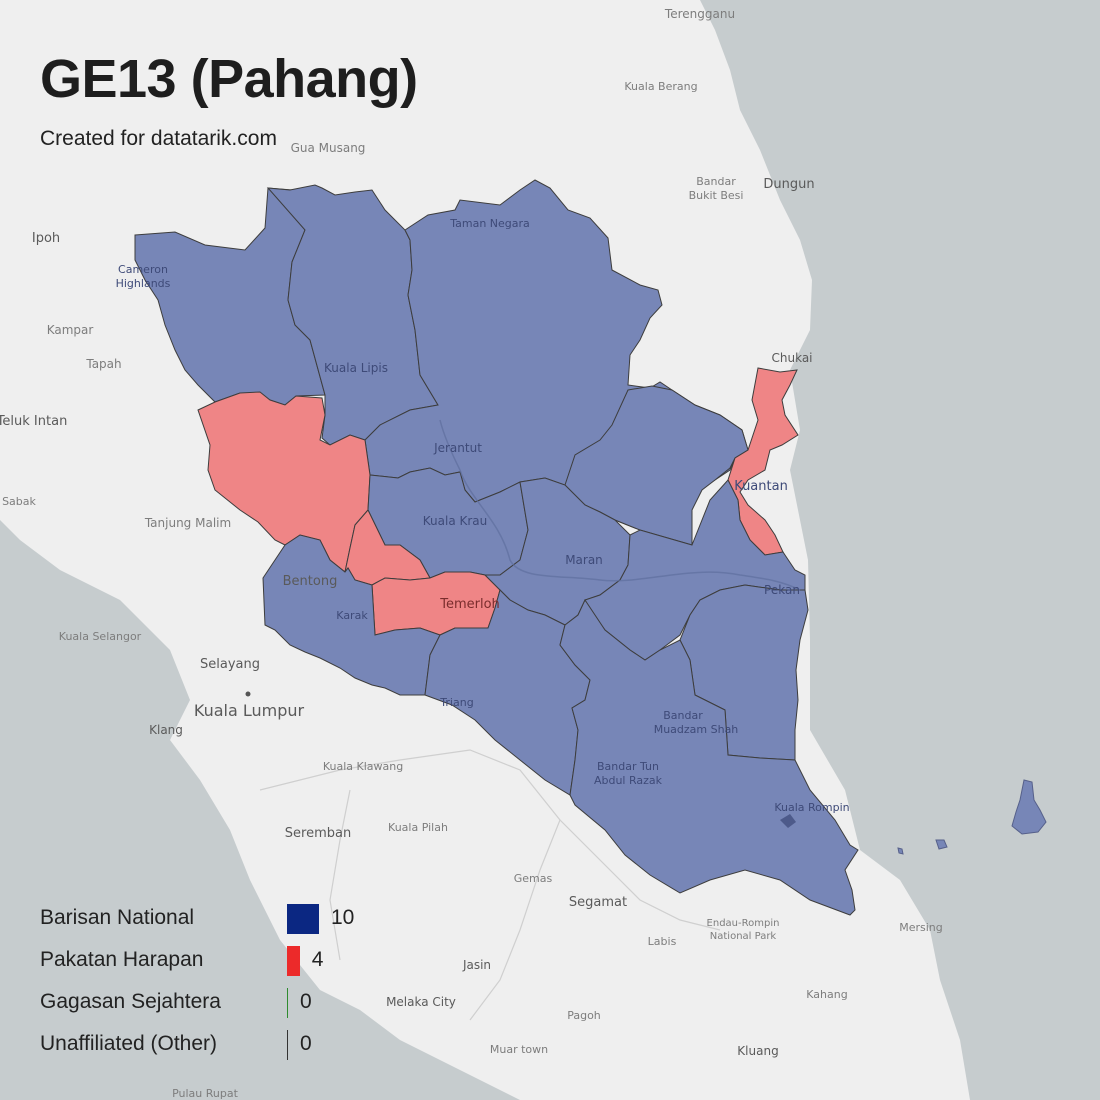 The width and height of the screenshot is (1100, 1100). Describe the element at coordinates (166, 730) in the screenshot. I see `label-klang: Klang` at that location.